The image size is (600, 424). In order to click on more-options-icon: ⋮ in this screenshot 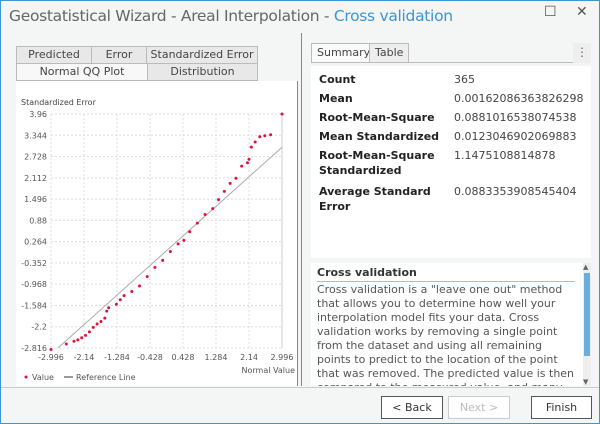, I will do `click(582, 53)`.